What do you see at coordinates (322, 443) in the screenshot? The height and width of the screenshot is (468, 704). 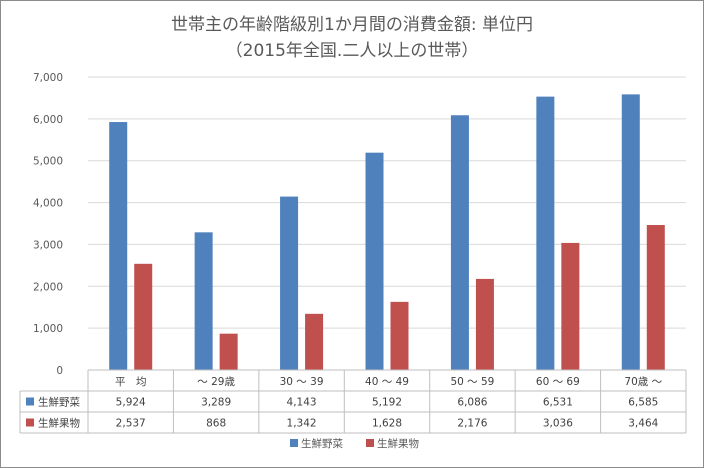 I see `legend-label: 生鮮野菜` at bounding box center [322, 443].